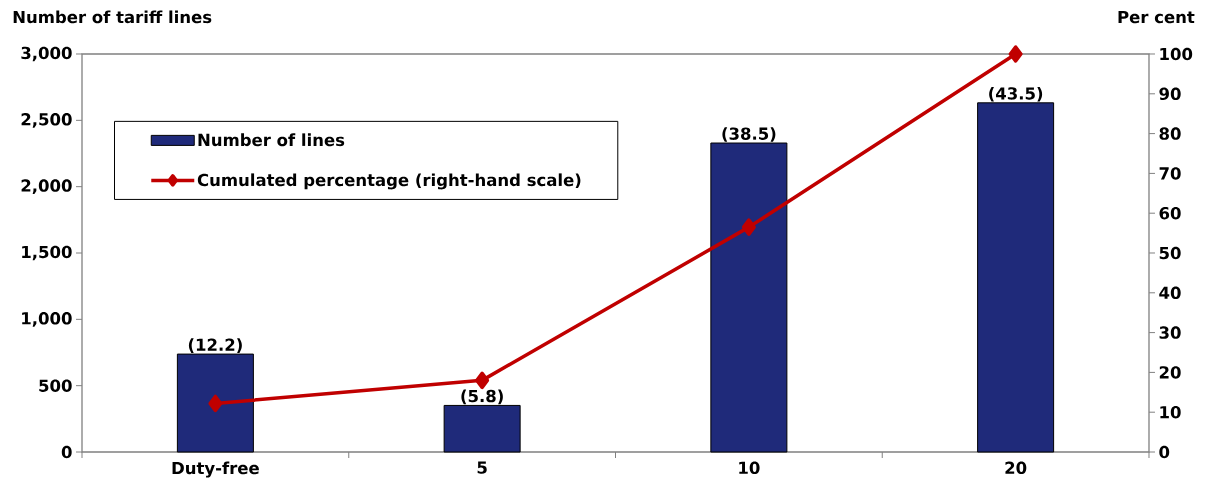 The image size is (1210, 487). Describe the element at coordinates (1170, 213) in the screenshot. I see `y2-tick-label: 60` at that location.